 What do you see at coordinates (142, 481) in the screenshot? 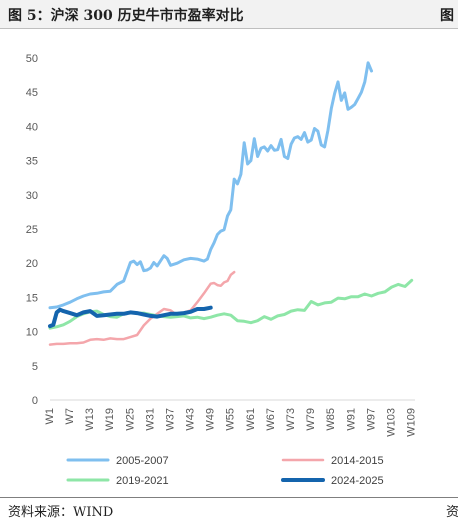
I see `legend-label: 2019-2021` at bounding box center [142, 481].